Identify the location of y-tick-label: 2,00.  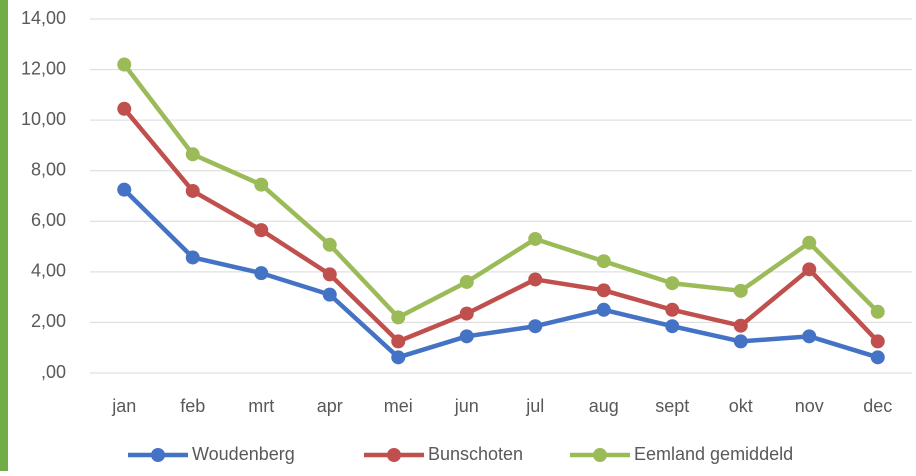
(48, 321).